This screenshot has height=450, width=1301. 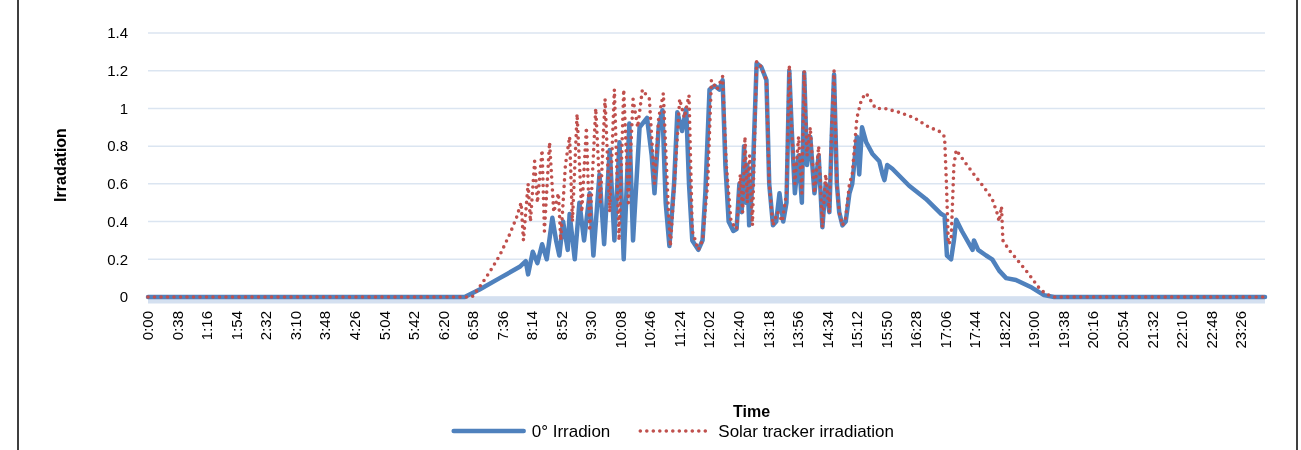 I want to click on y-tick-label: 1.2, so click(x=117, y=70).